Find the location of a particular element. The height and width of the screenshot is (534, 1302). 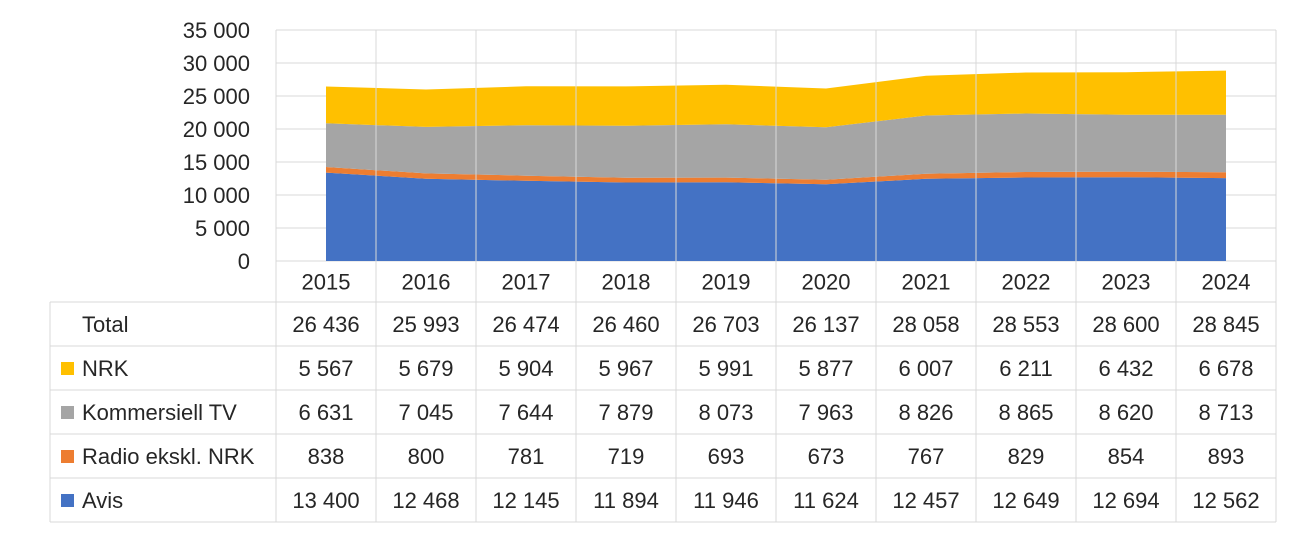

x-tick-label: 2020 is located at coordinates (826, 282).